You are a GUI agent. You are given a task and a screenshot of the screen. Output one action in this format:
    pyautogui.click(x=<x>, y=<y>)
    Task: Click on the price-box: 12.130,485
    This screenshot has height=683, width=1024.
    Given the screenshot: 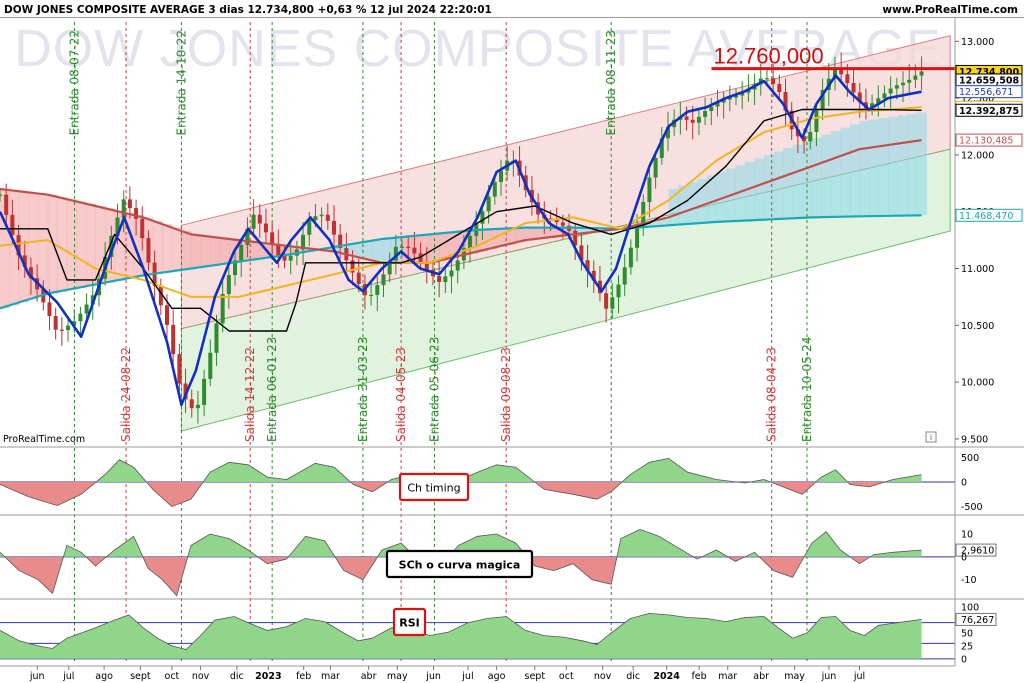 What is the action you would take?
    pyautogui.click(x=989, y=140)
    